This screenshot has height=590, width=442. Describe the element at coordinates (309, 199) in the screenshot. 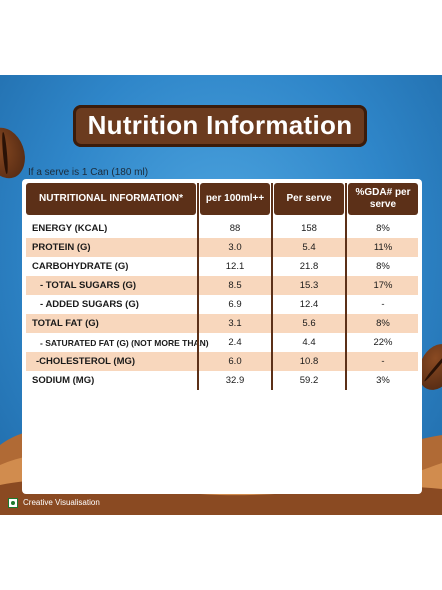

I see `header-per-serve: Per serve` at that location.